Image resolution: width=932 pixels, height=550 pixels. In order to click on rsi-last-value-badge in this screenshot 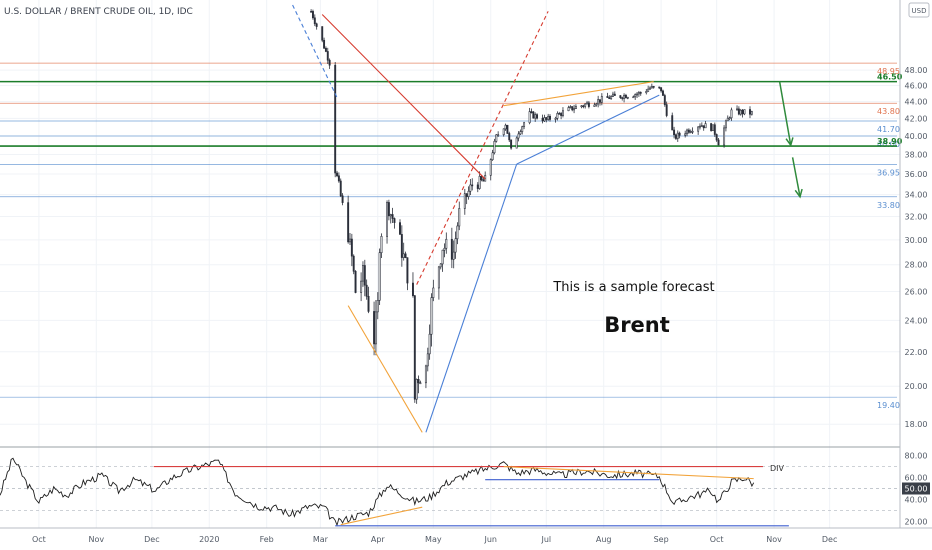, I will do `click(916, 488)`.